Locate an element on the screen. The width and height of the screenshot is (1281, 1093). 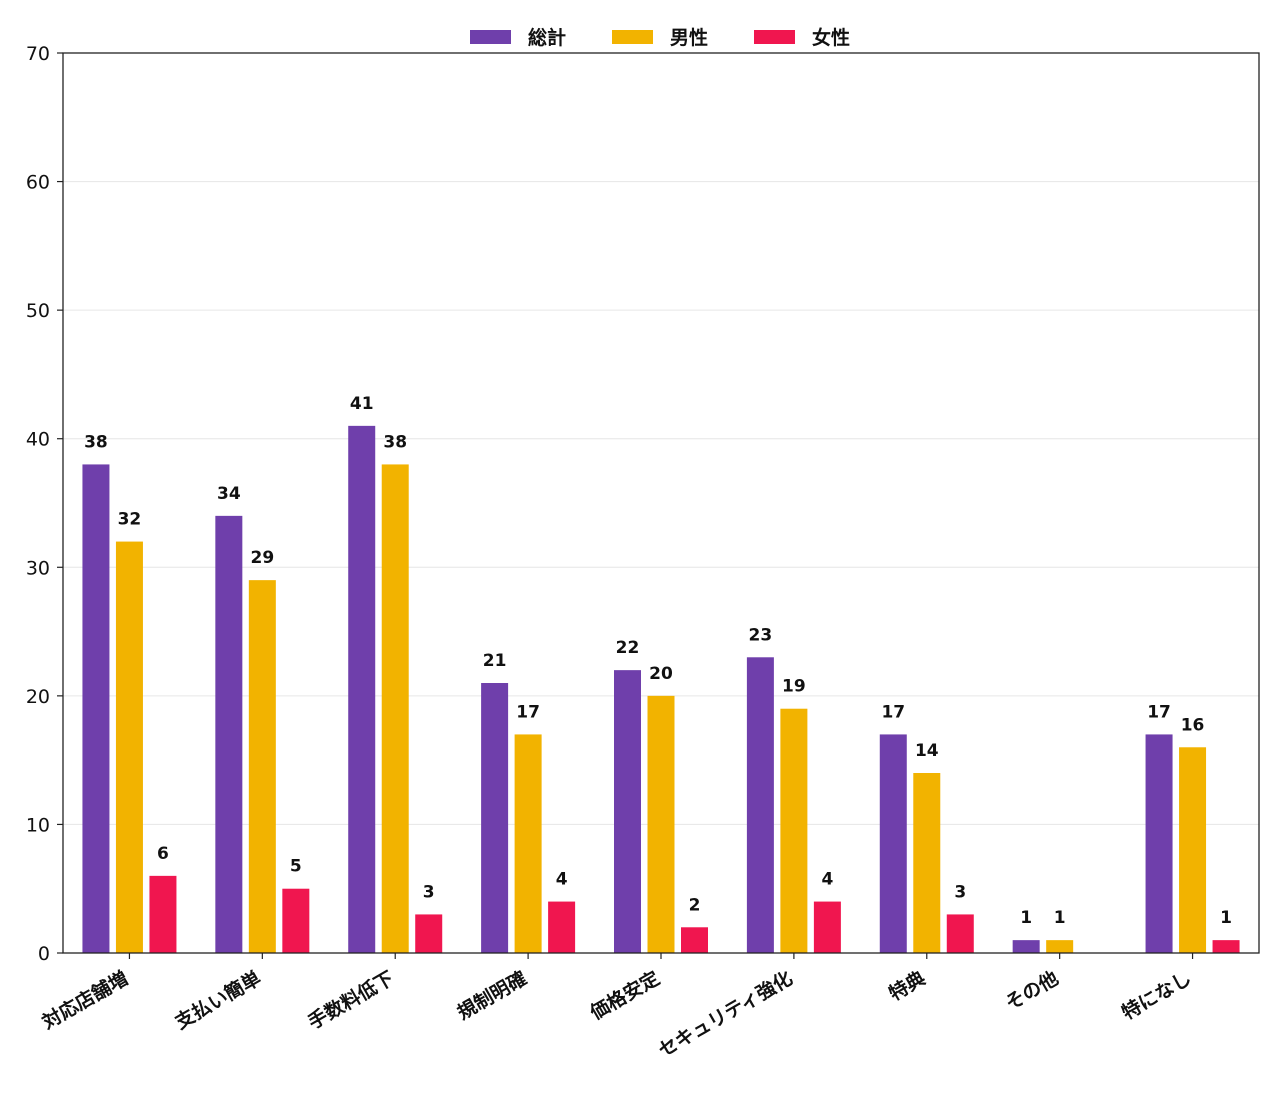
bar-value-label: 32 is located at coordinates (130, 520).